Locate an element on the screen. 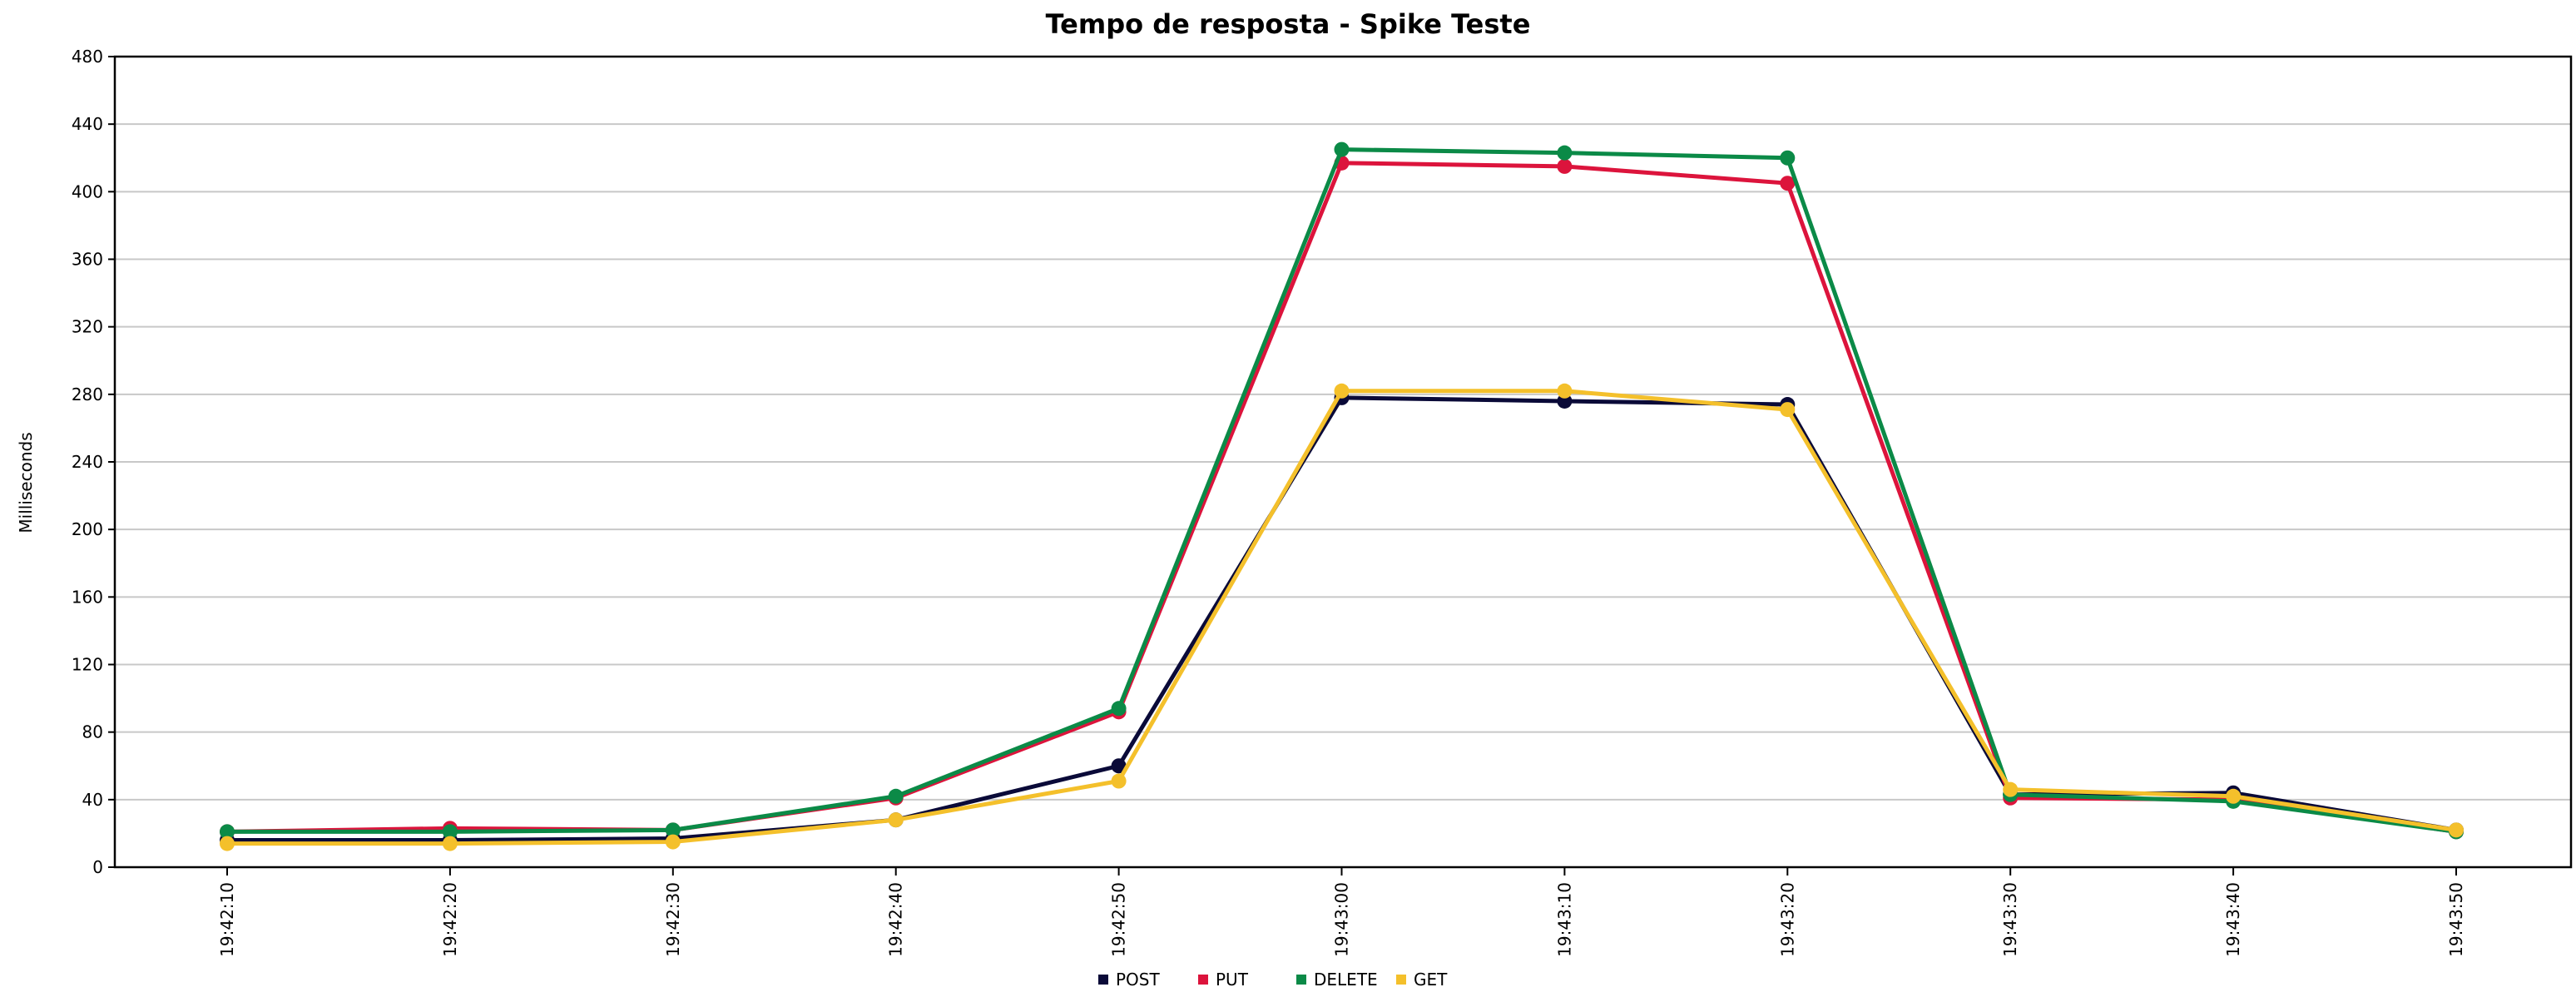 The image size is (2576, 1007). y-tick-label: 40 is located at coordinates (93, 800).